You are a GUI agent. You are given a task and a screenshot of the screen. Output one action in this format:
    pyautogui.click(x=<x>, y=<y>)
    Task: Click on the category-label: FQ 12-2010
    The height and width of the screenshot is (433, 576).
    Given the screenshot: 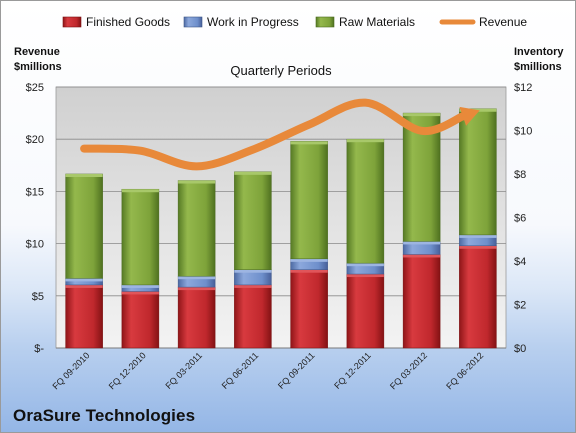 What is the action you would take?
    pyautogui.click(x=127, y=370)
    